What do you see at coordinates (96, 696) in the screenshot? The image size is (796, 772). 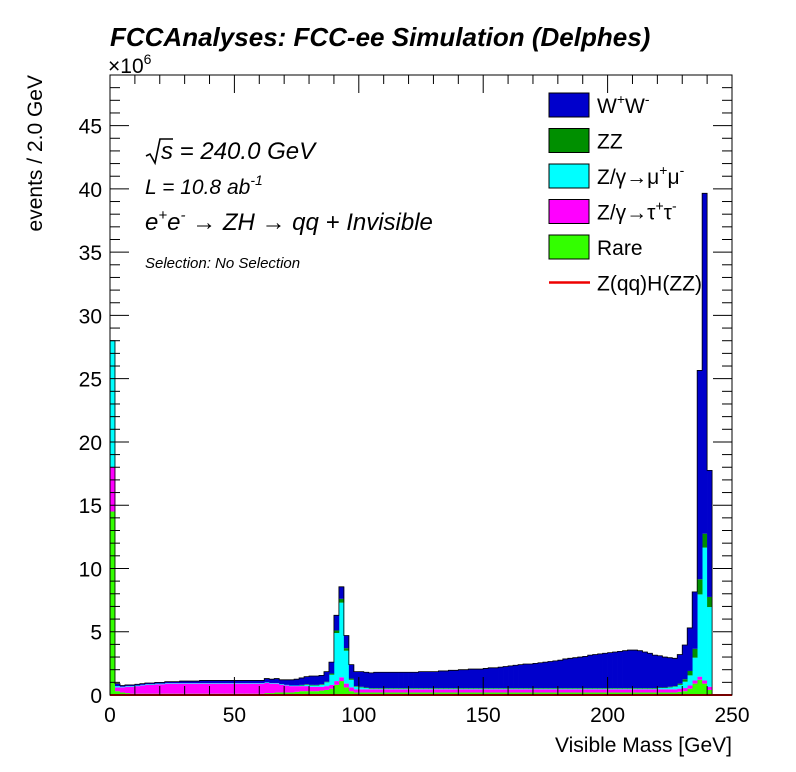 I see `y-tick-label: 0` at bounding box center [96, 696].